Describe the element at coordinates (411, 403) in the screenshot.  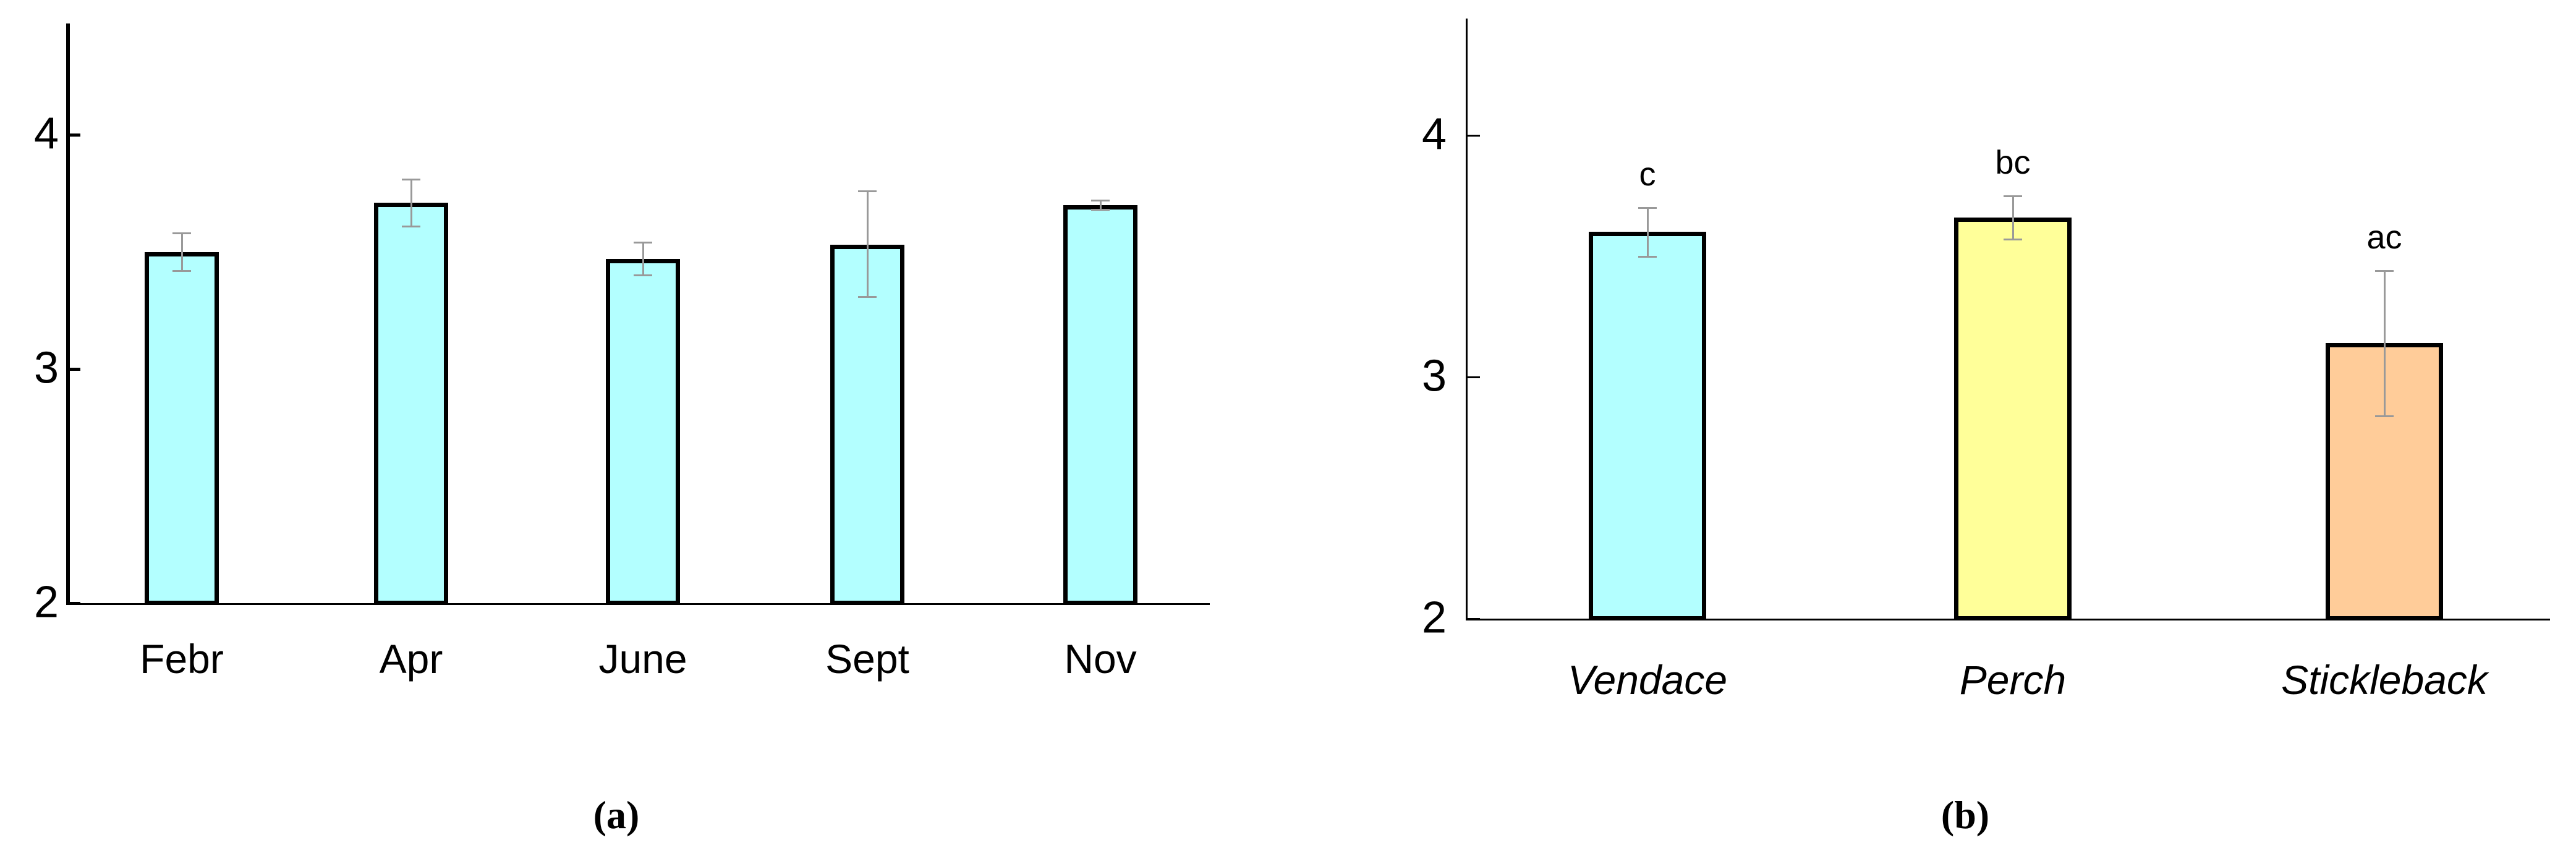
I see `bar-apr` at that location.